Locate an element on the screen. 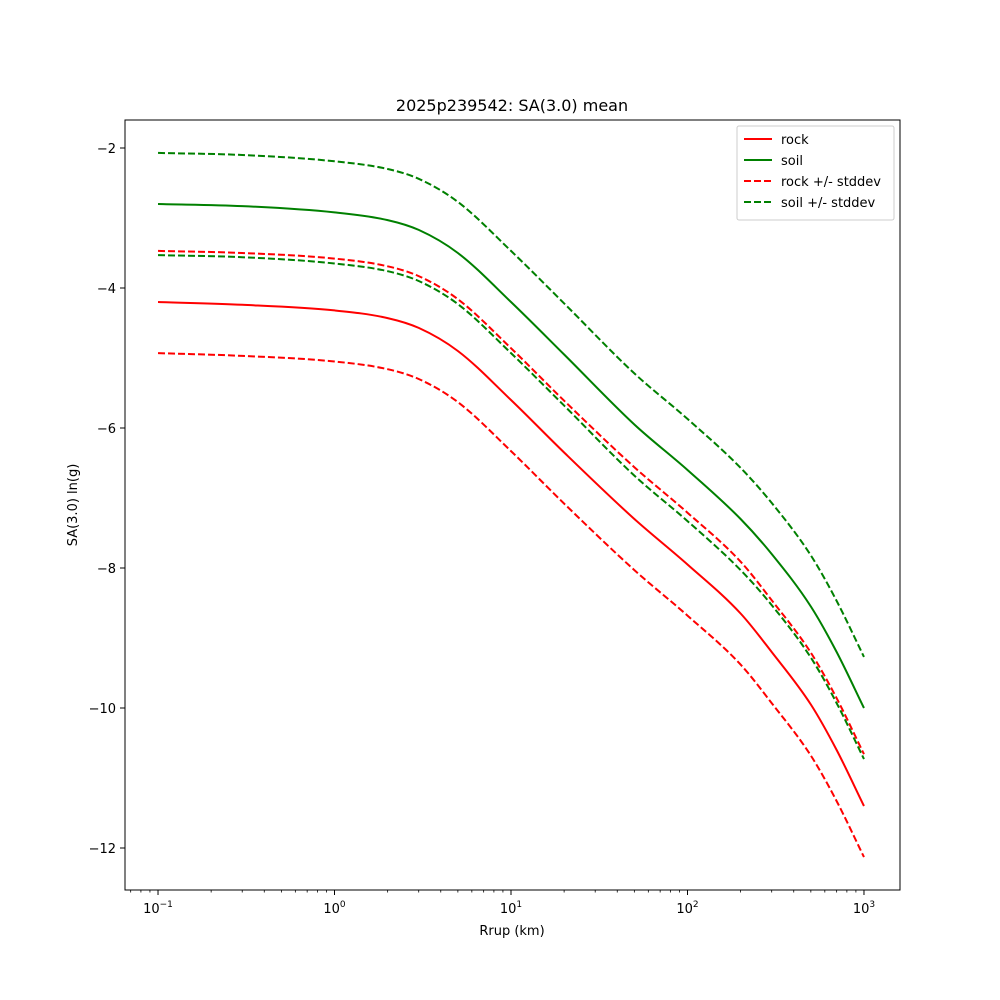 This screenshot has height=1000, width=1000. y-tick-label: −6 is located at coordinates (106, 429).